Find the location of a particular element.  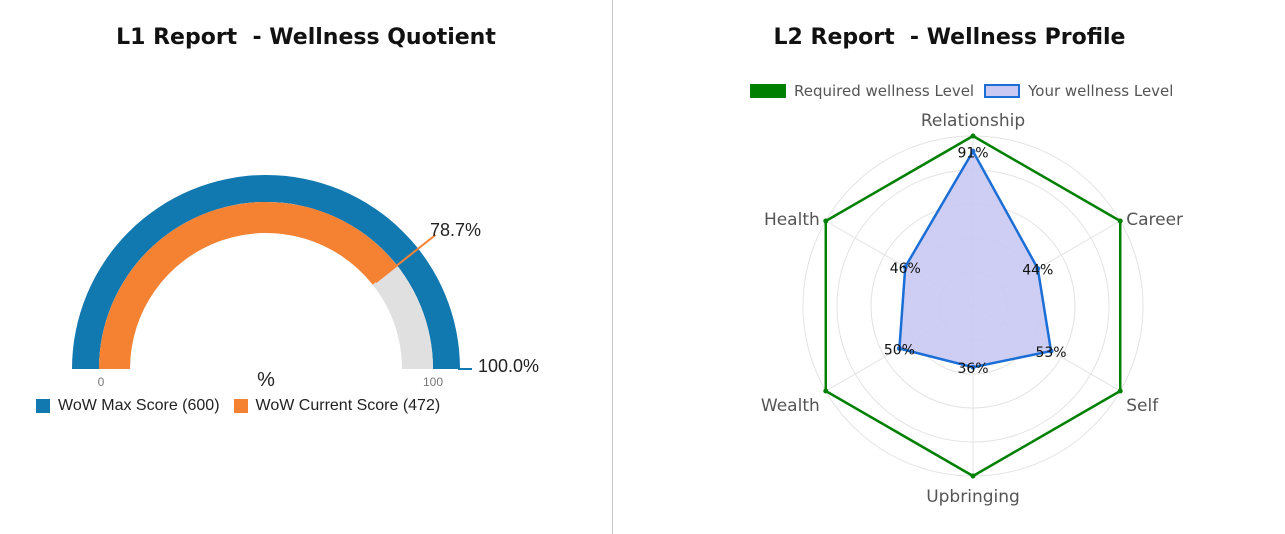

radar-data-label-5: 50% is located at coordinates (899, 351).